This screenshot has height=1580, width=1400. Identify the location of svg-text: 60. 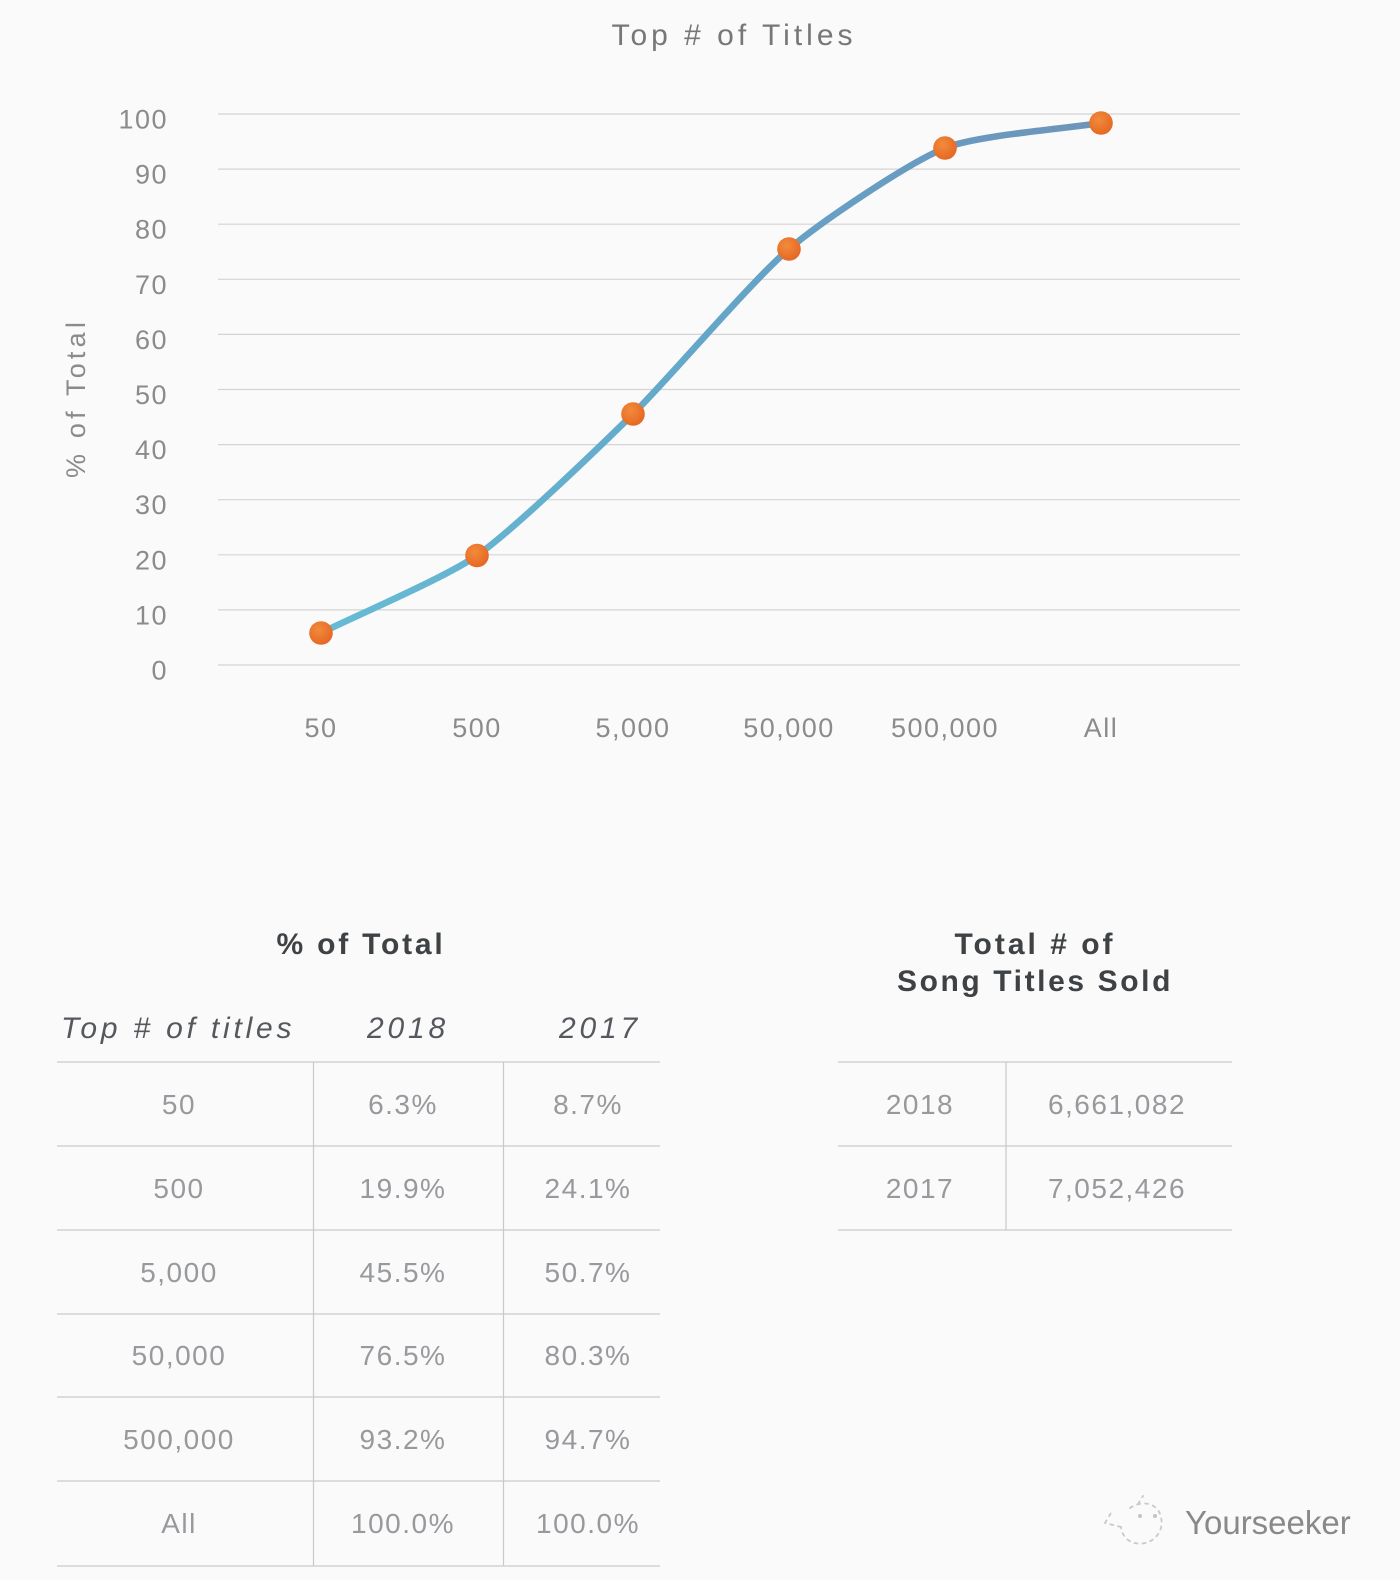
(151, 340).